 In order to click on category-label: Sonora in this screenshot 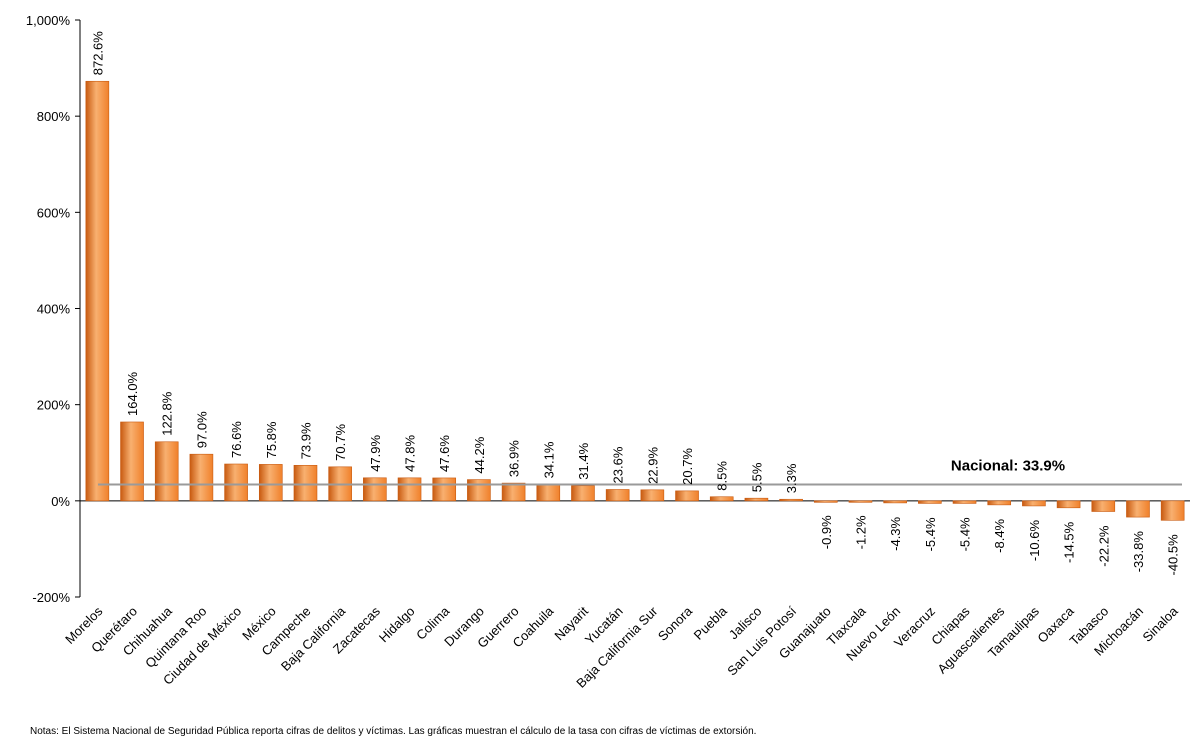, I will do `click(675, 623)`.